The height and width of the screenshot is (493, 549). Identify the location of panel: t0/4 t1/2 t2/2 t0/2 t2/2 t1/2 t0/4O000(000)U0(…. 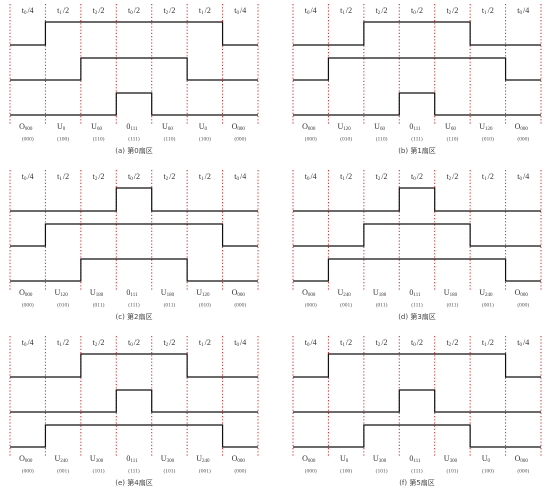
(134, 79).